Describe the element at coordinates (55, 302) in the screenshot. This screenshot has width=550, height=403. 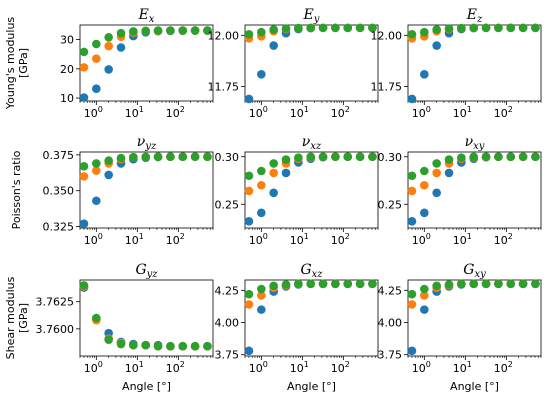
I see `y-tick-label: 3.7625` at that location.